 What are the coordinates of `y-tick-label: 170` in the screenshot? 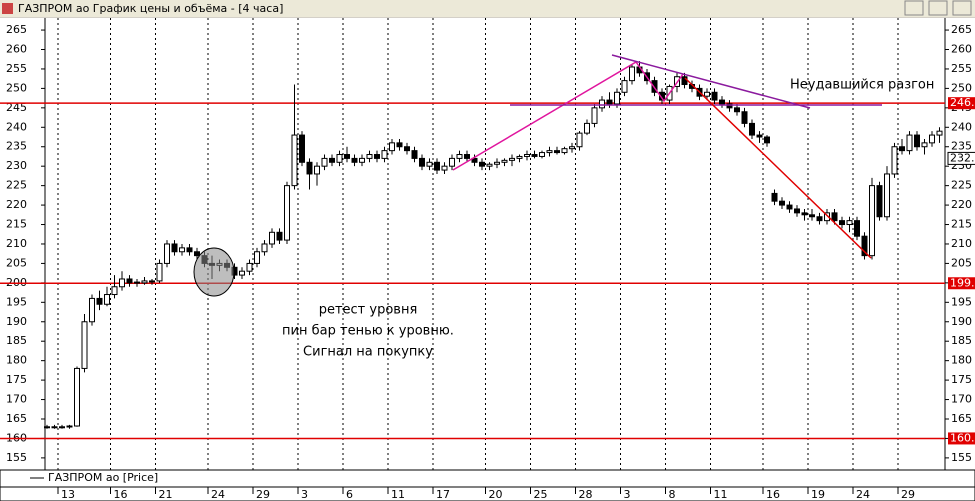 It's located at (961, 399).